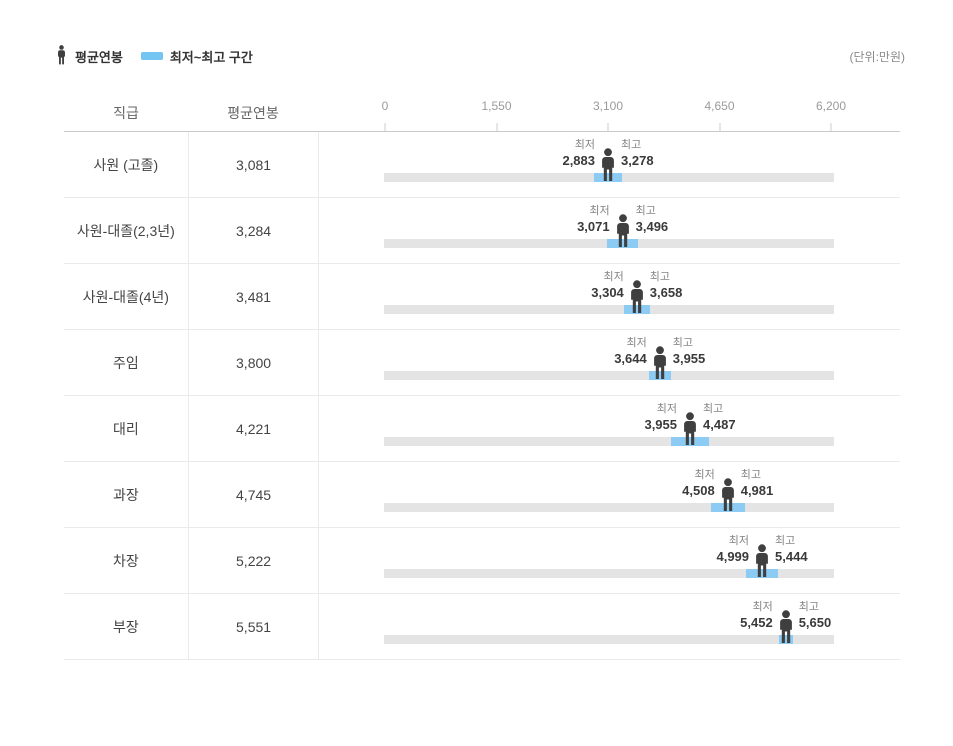 The width and height of the screenshot is (953, 746). What do you see at coordinates (607, 292) in the screenshot?
I see `min-value: 3,304` at bounding box center [607, 292].